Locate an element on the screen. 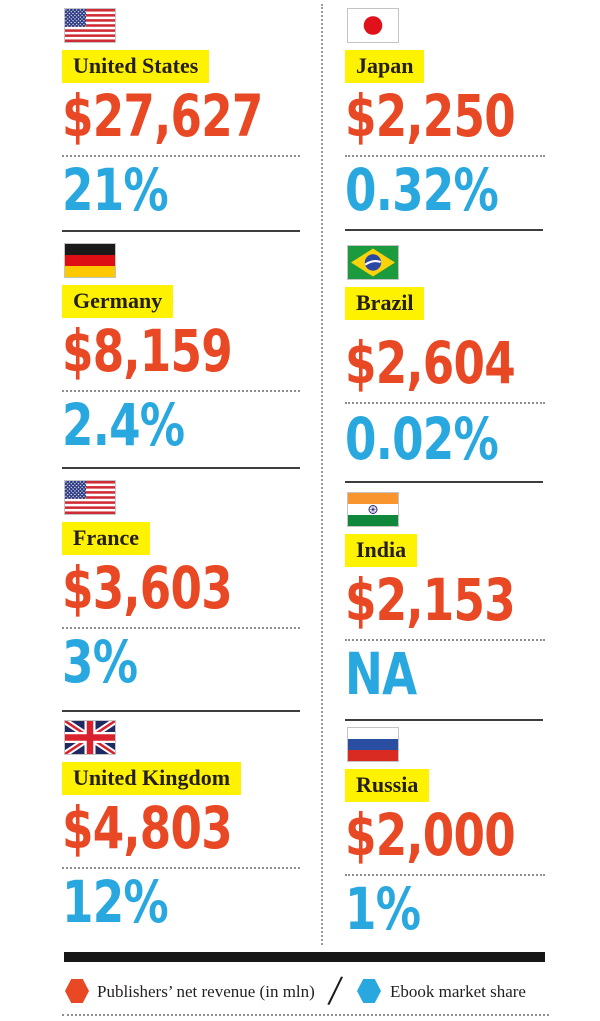  country-cell-brazil: Brazil $2,604 0.02% is located at coordinates (445, 353).